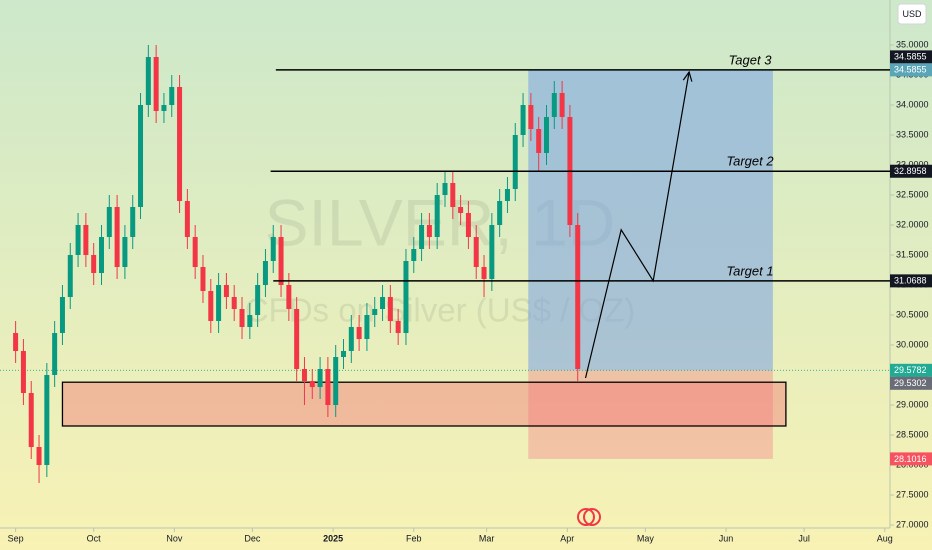  I want to click on x-tick-label: Dec, so click(252, 538).